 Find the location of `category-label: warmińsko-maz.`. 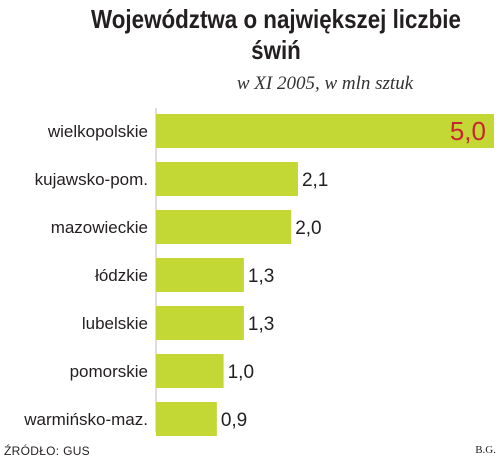

category-label: warmińsko-maz. is located at coordinates (85, 419).